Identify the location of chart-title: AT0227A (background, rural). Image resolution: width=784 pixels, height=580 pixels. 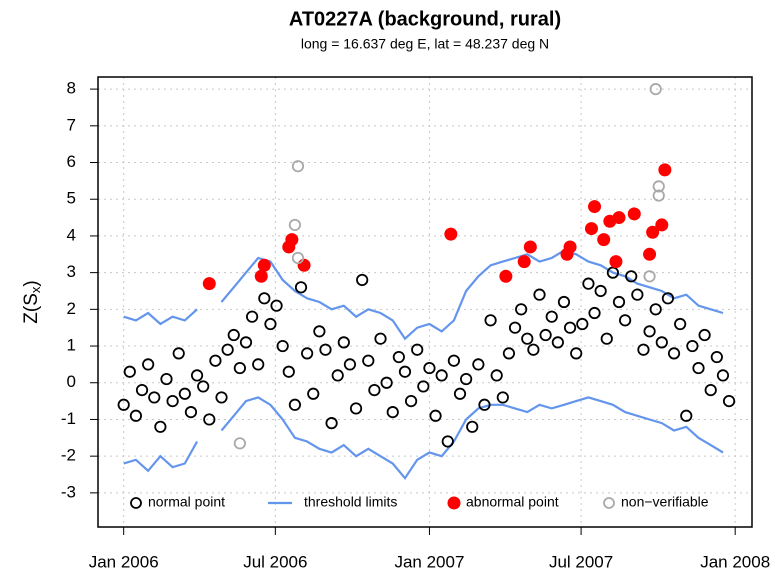
(425, 19).